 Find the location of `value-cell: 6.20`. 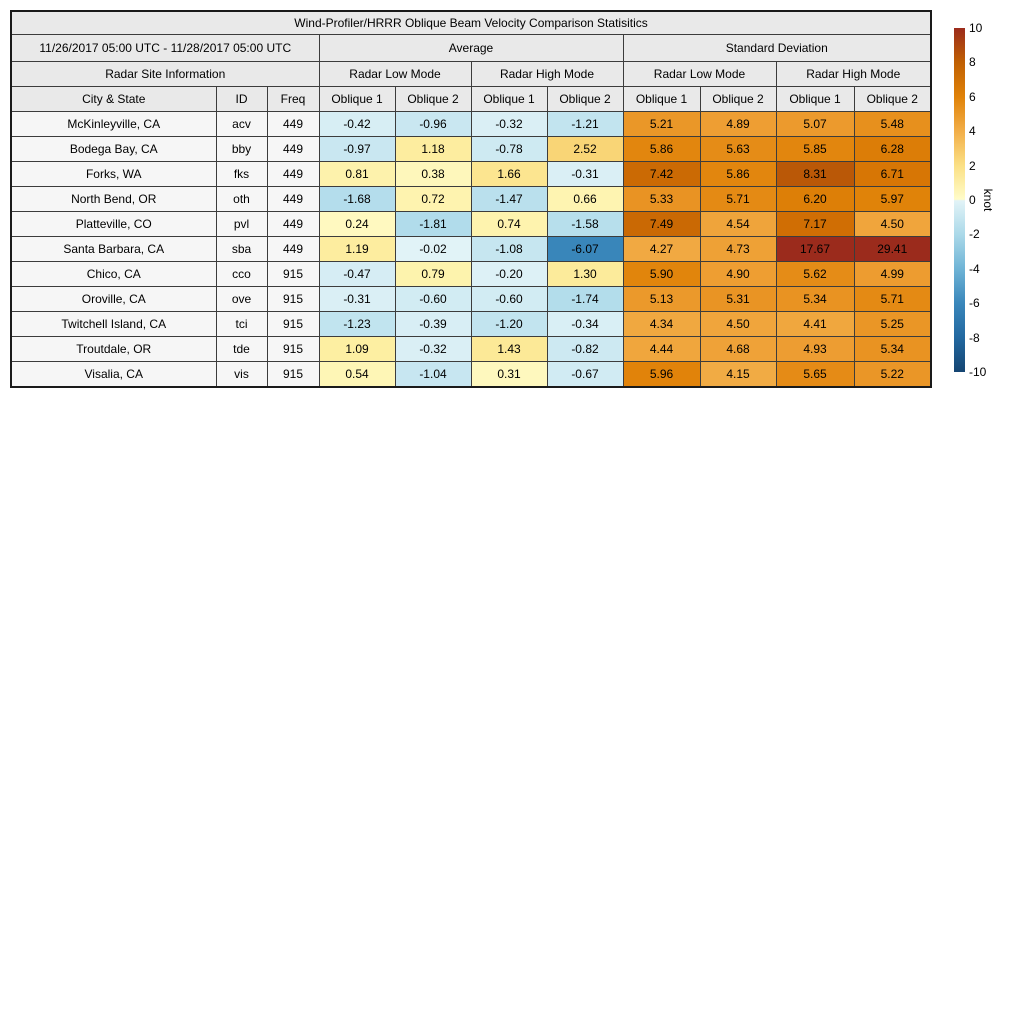

value-cell: 6.20 is located at coordinates (815, 199).